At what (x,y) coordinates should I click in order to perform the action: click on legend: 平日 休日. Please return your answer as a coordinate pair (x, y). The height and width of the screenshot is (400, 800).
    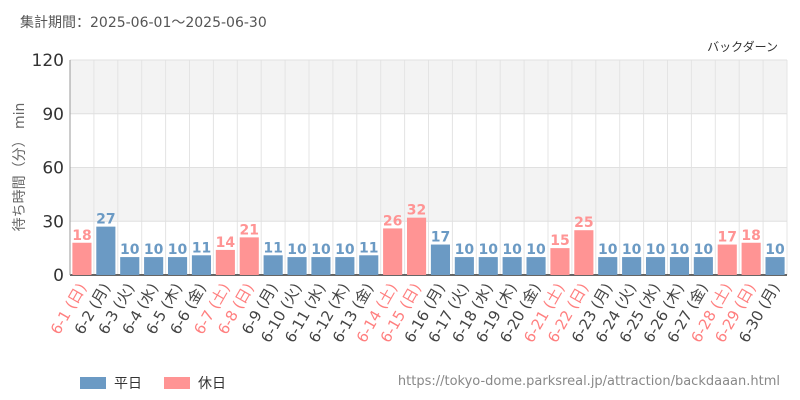
    Looking at the image, I should click on (164, 383).